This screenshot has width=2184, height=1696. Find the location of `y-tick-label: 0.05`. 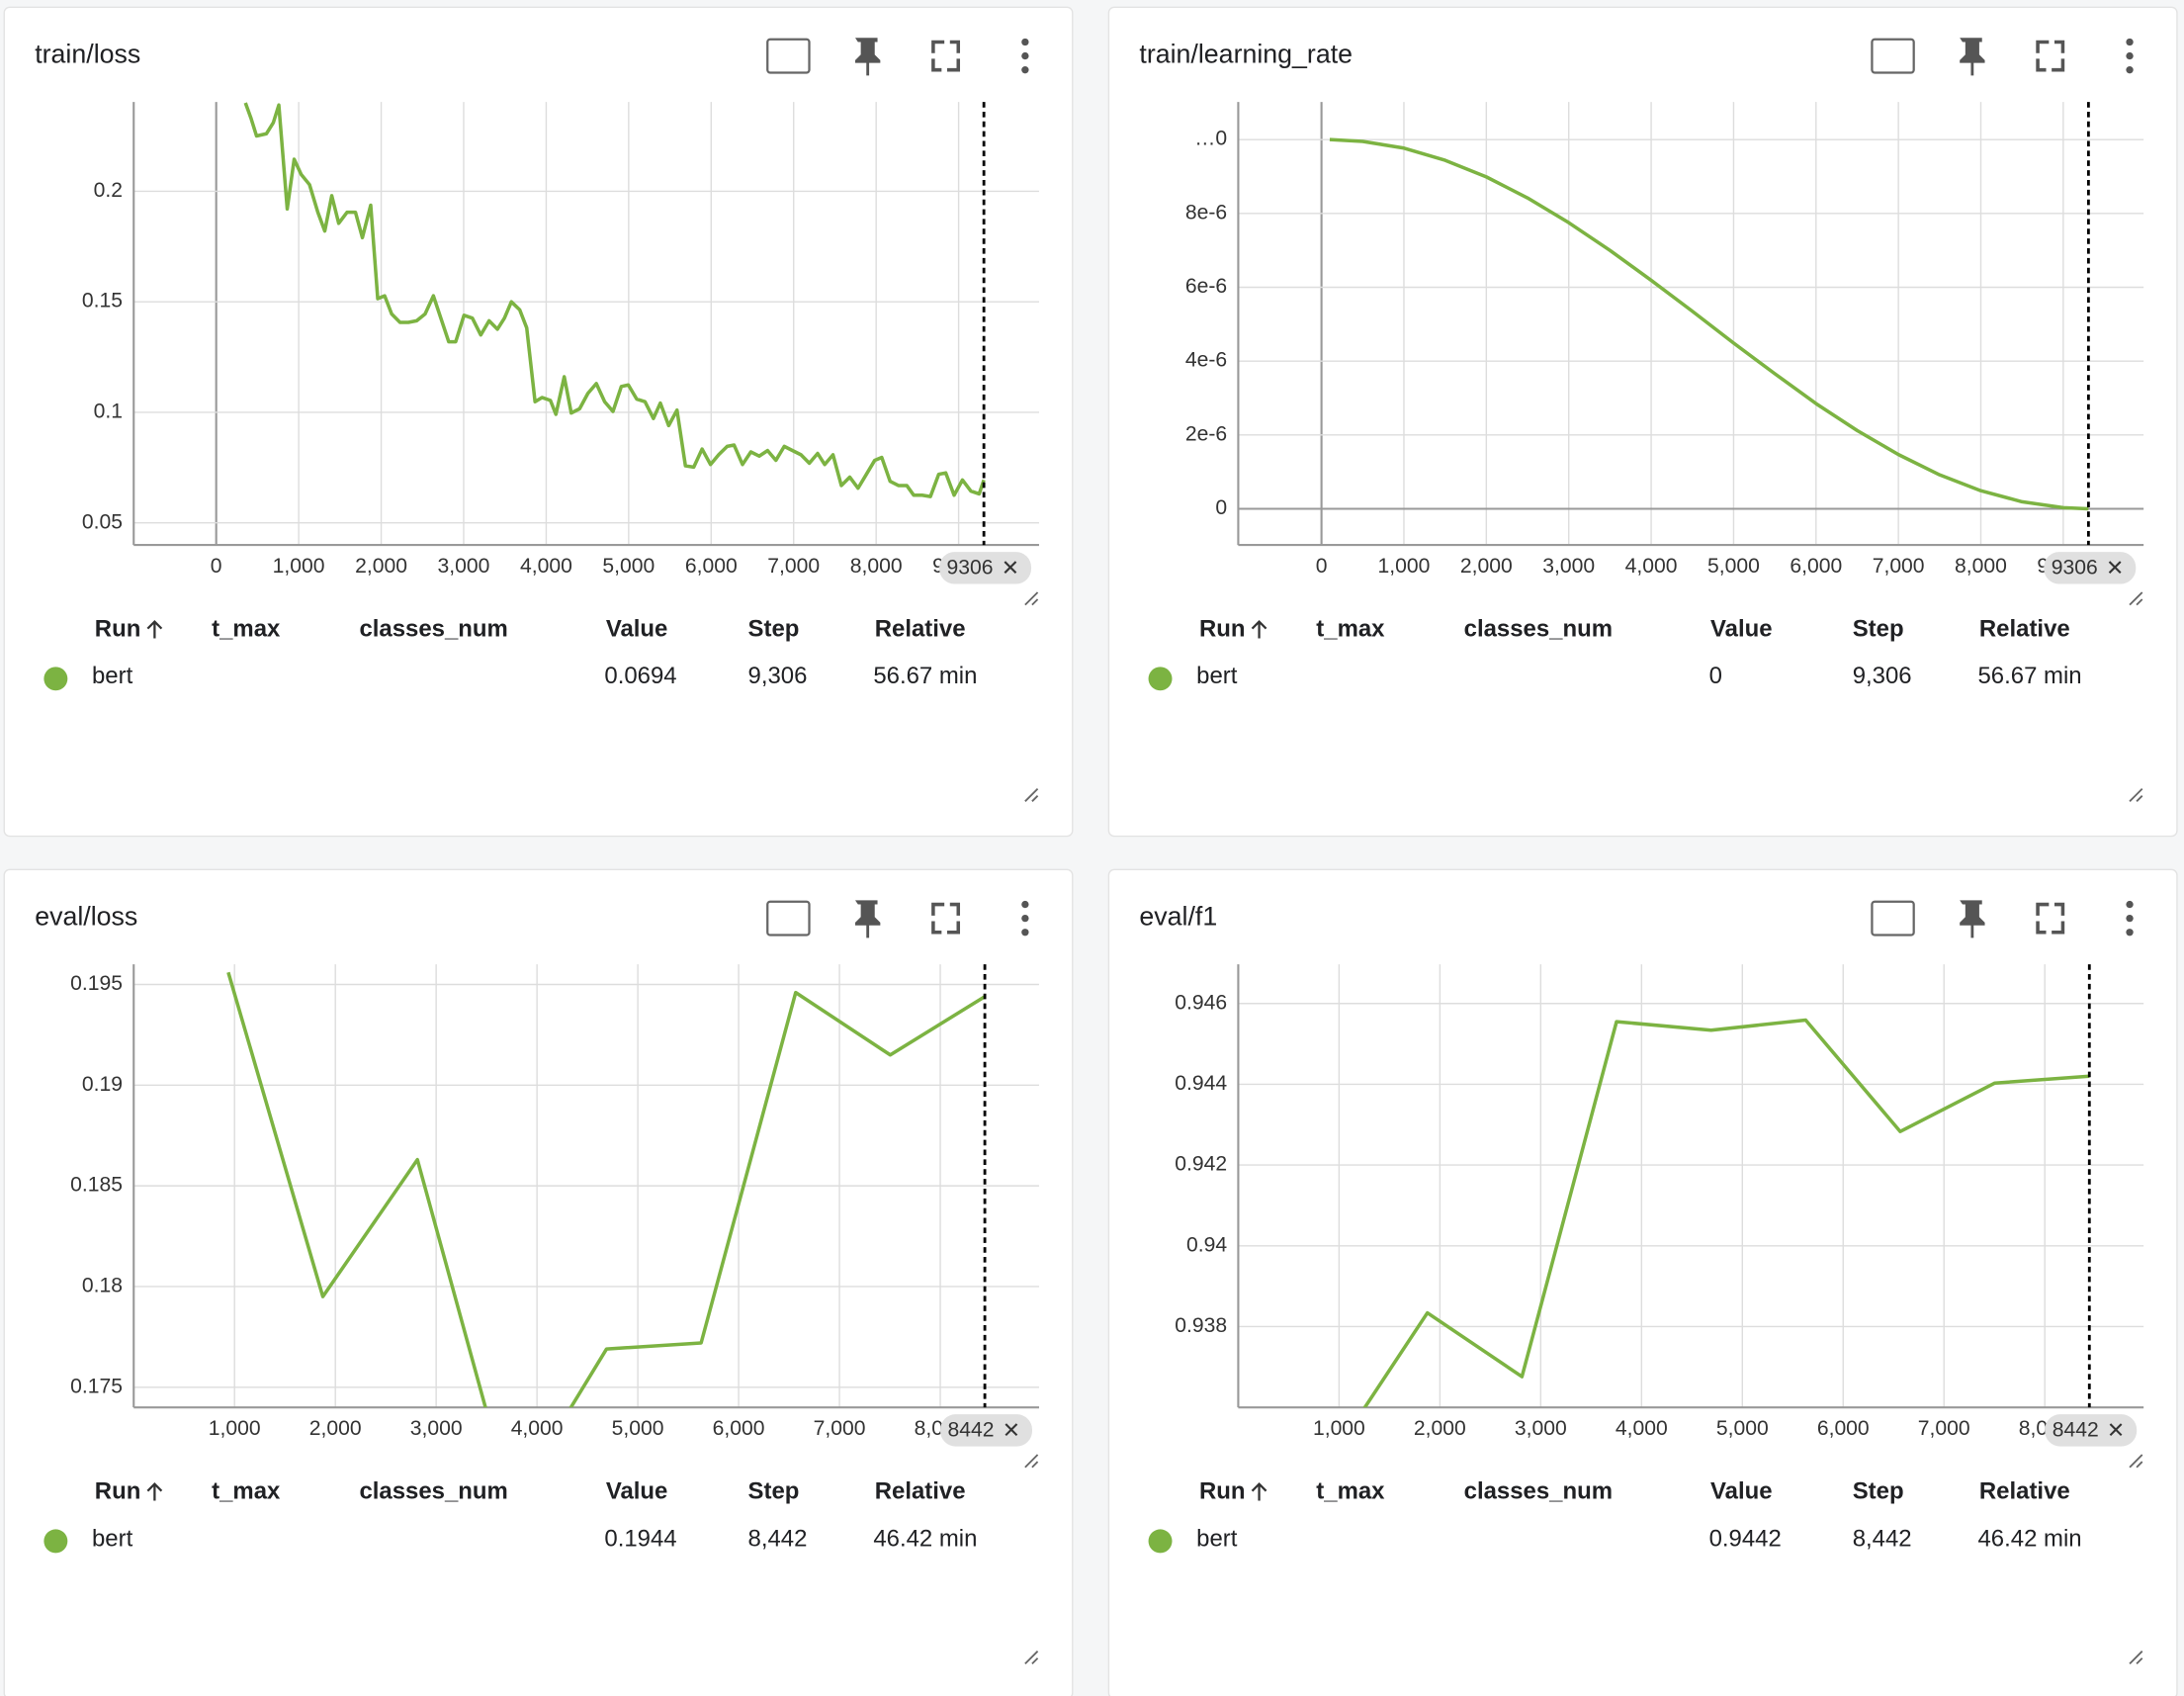

y-tick-label: 0.05 is located at coordinates (102, 521).